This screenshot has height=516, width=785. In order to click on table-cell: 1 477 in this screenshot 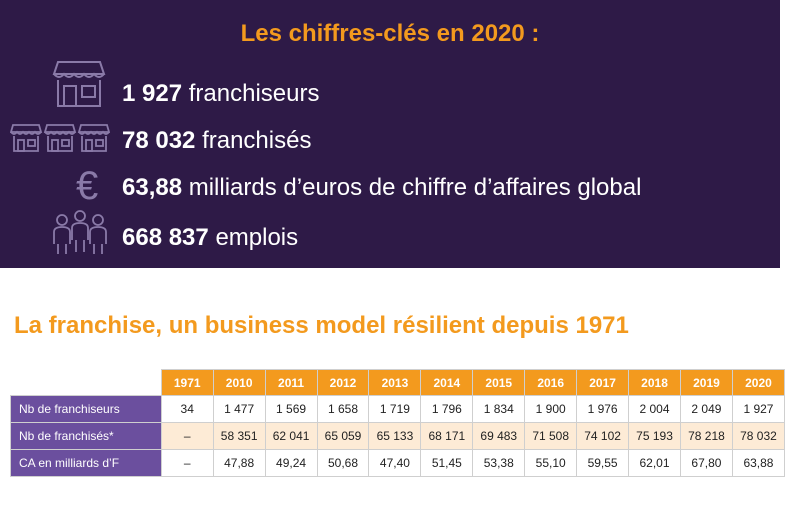, I will do `click(239, 409)`.